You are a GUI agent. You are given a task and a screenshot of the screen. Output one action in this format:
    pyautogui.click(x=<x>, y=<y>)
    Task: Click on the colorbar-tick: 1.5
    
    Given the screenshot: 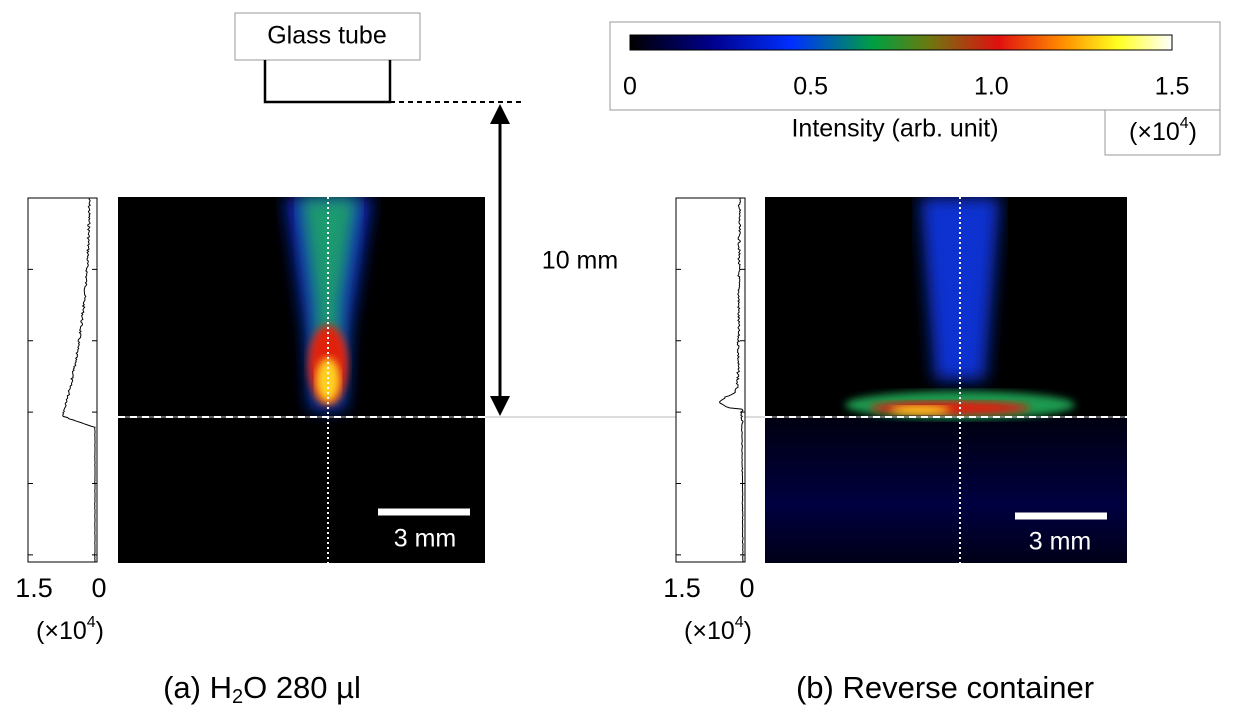 What is the action you would take?
    pyautogui.click(x=1172, y=87)
    